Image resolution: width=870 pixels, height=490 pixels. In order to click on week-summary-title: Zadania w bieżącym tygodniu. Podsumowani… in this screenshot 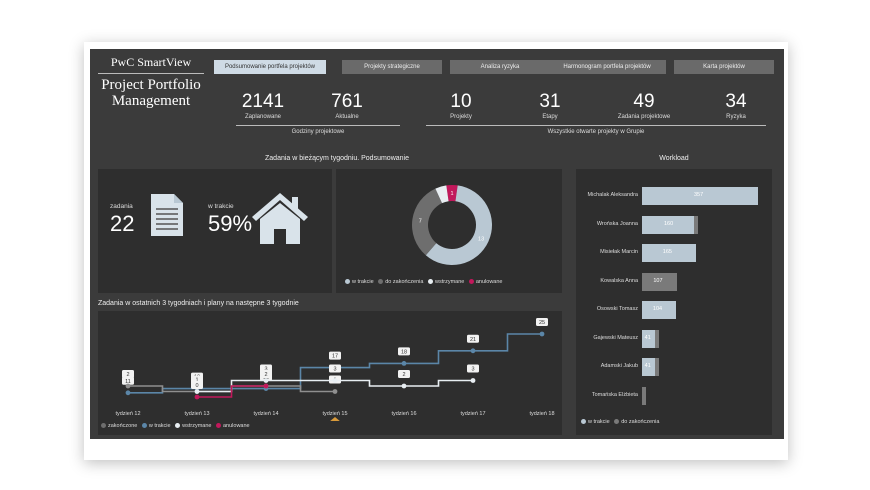, I will do `click(337, 158)`.